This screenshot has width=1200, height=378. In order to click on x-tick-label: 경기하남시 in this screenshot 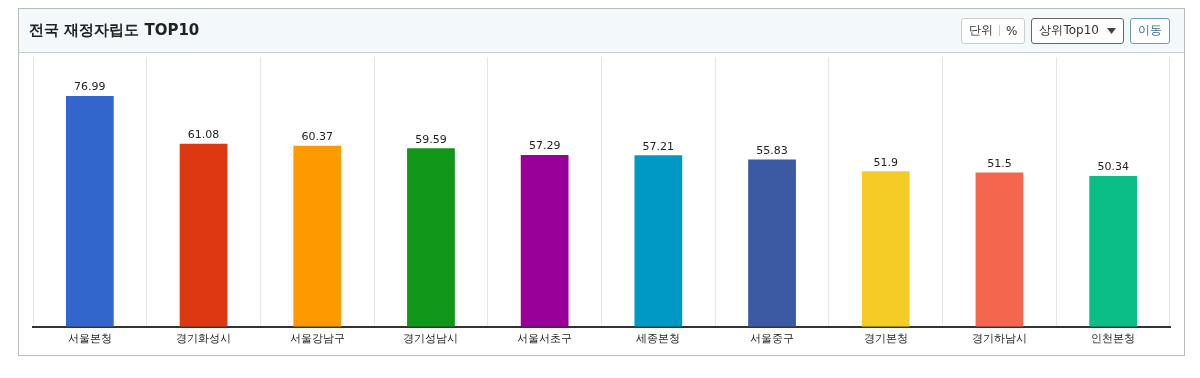, I will do `click(999, 339)`.